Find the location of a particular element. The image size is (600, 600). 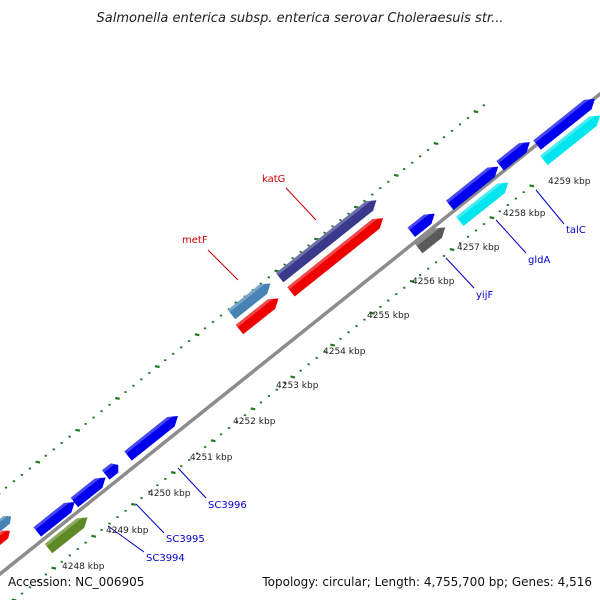

leader-line-sc3995 is located at coordinates (150, 518).